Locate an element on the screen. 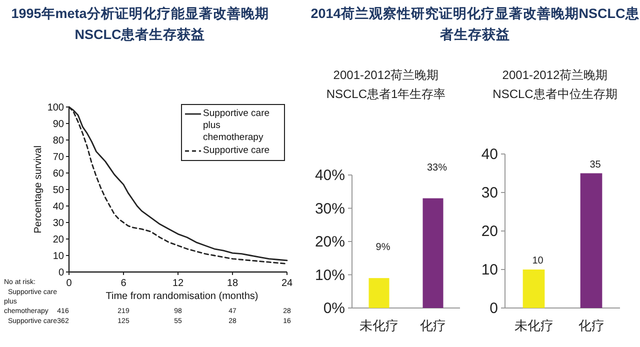  chart-title: 2014荷兰观察性研究证明化疗显著改善晚期NSCLC患者生存获益 is located at coordinates (475, 24).